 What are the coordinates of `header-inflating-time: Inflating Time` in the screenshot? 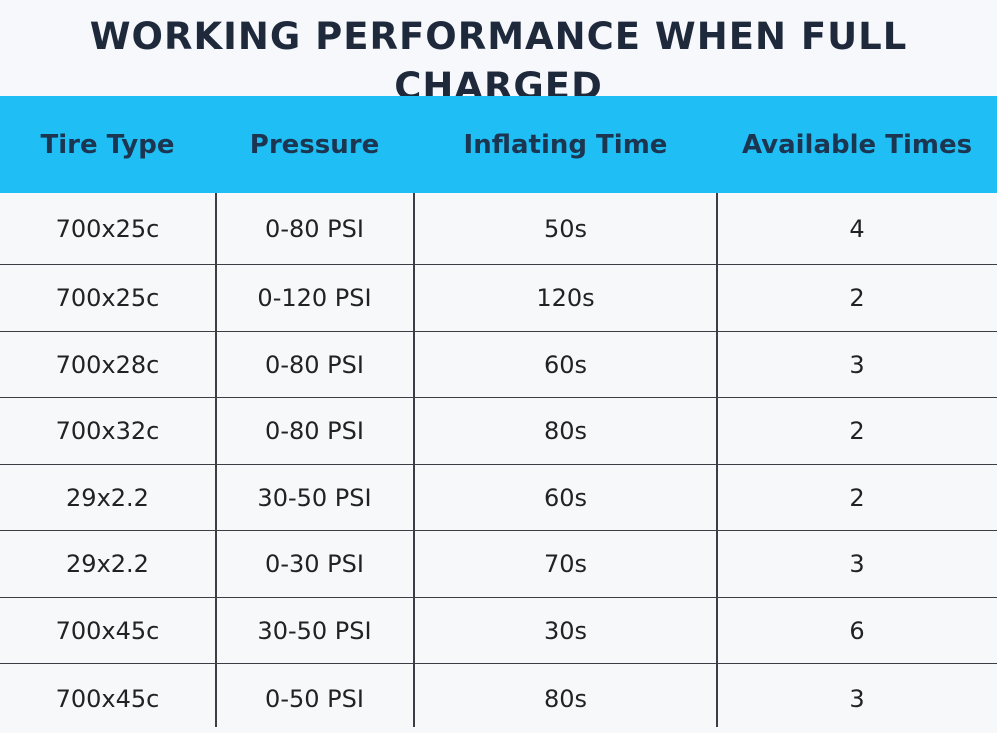 It's located at (565, 144).